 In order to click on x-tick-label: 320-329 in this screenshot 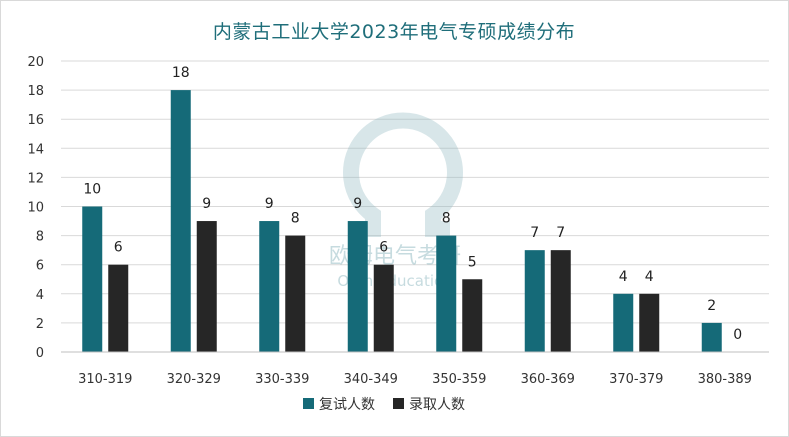, I will do `click(194, 379)`.